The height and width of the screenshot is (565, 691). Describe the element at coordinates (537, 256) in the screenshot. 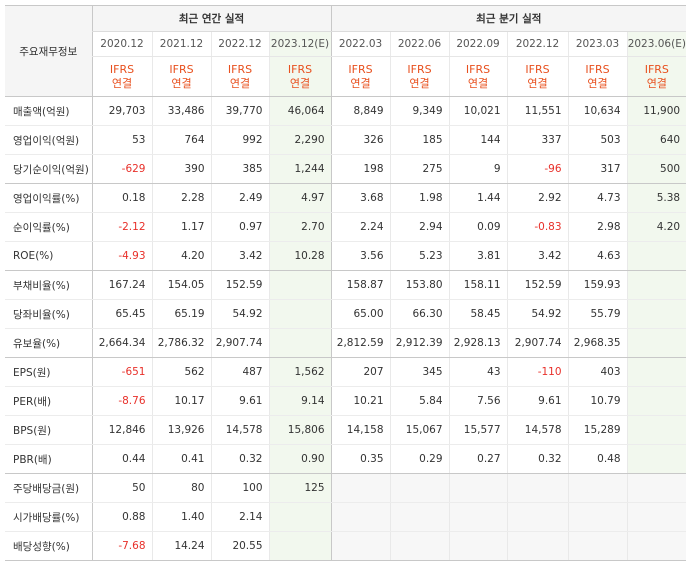

I see `value-cell: 3.42` at that location.